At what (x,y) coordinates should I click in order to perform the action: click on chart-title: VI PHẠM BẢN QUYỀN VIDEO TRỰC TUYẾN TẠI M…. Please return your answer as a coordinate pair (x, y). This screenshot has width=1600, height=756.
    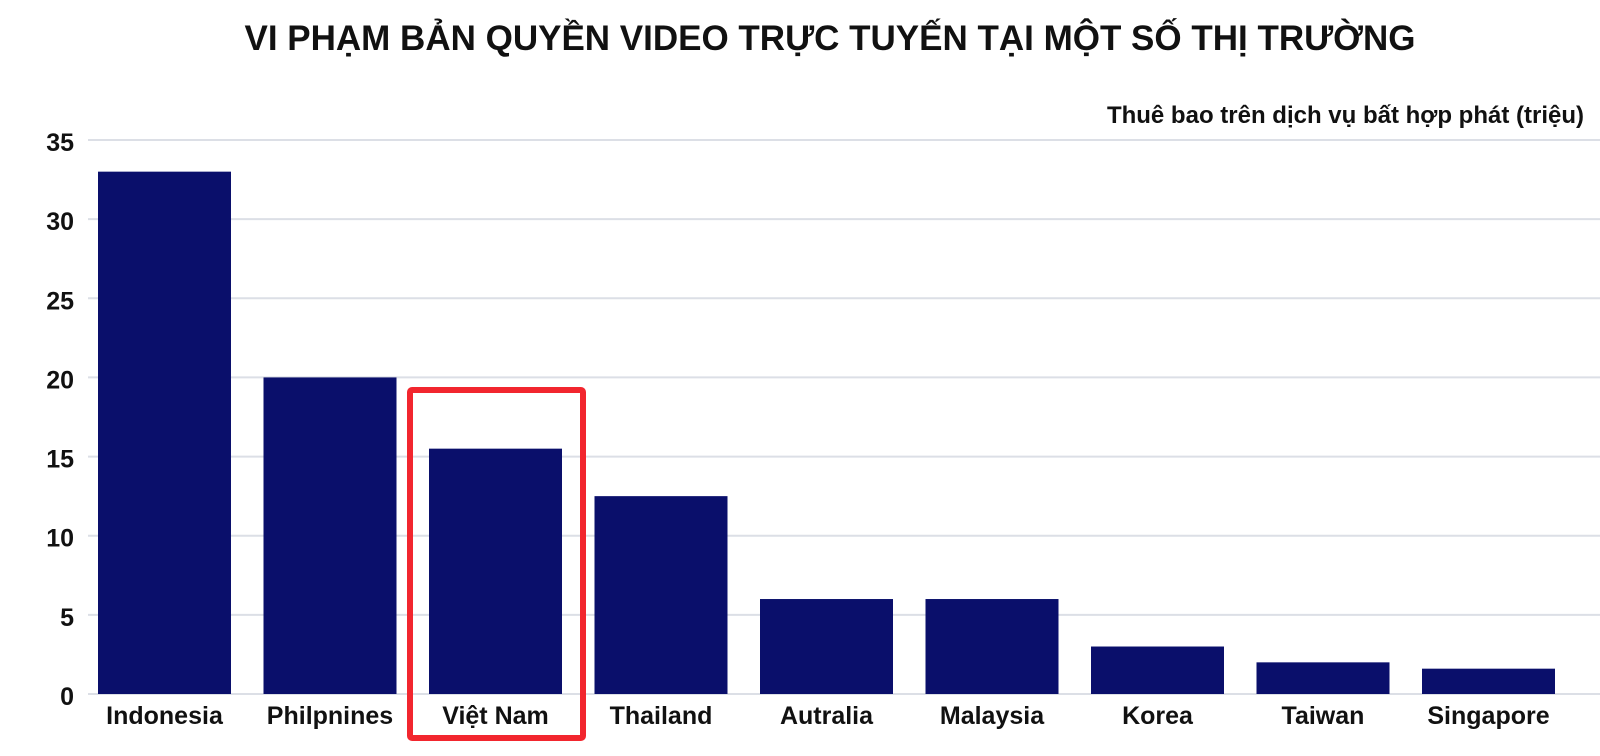
    Looking at the image, I should click on (829, 38).